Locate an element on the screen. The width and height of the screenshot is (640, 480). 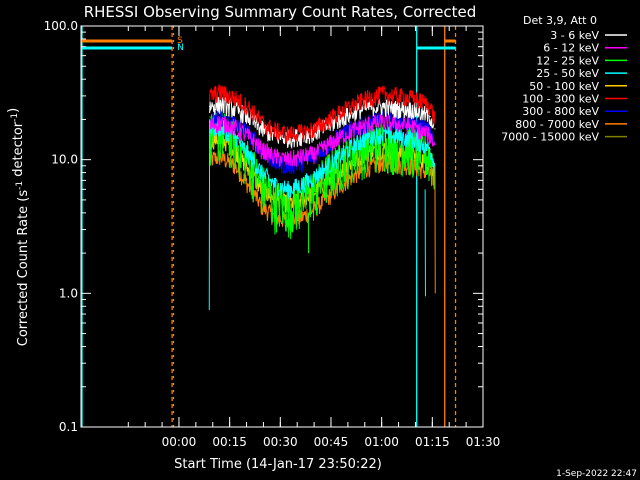
generation-timestamp: 1-Sep-2022 22:47 is located at coordinates (596, 474).